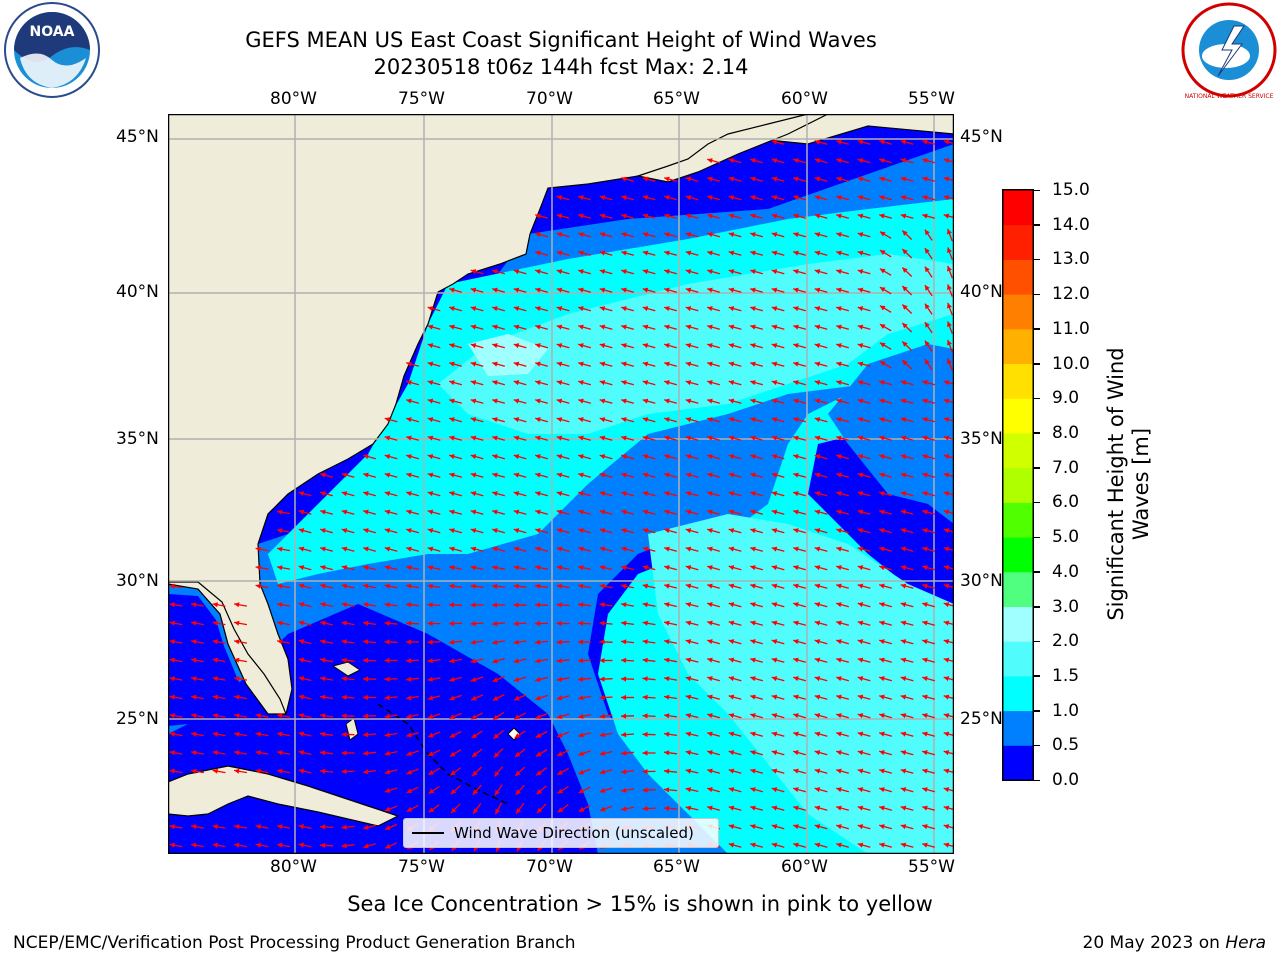  What do you see at coordinates (981, 292) in the screenshot?
I see `lat-label-right-40n: 40°N` at bounding box center [981, 292].